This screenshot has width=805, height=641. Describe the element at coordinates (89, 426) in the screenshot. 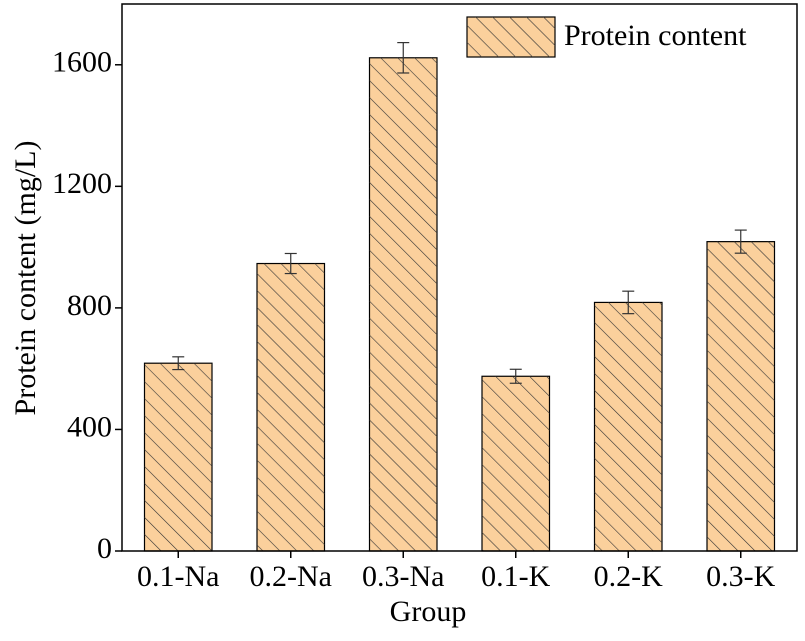

I see `y-tick-label: 400` at that location.